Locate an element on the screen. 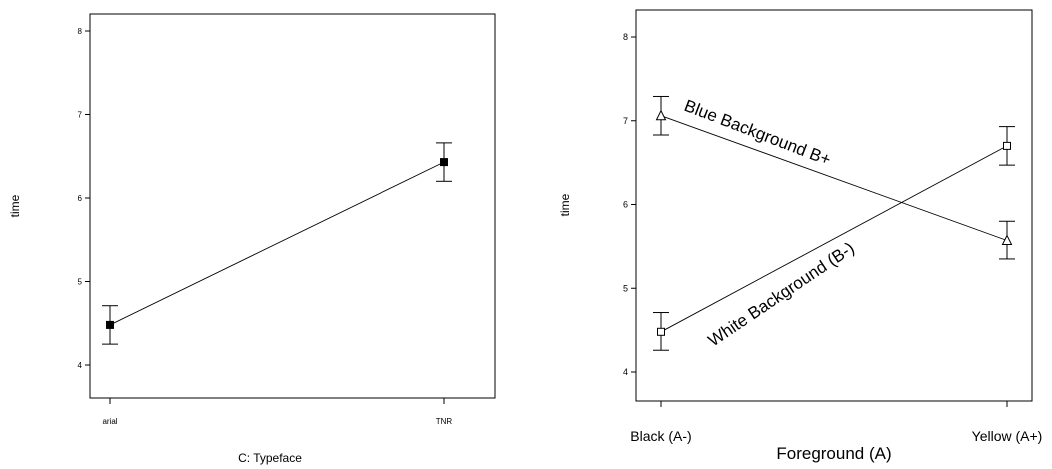 This screenshot has height=469, width=1052. x-tick-label: TNR is located at coordinates (444, 421).